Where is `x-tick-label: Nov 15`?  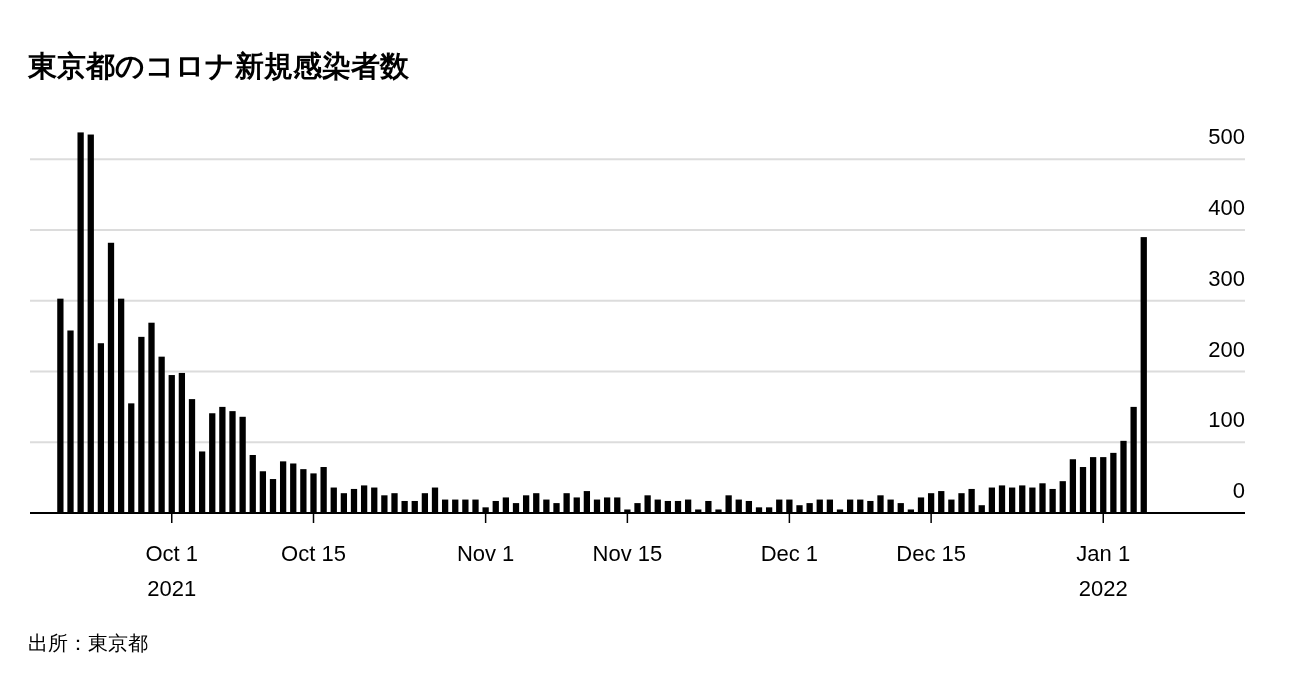 x-tick-label: Nov 15 is located at coordinates (627, 553).